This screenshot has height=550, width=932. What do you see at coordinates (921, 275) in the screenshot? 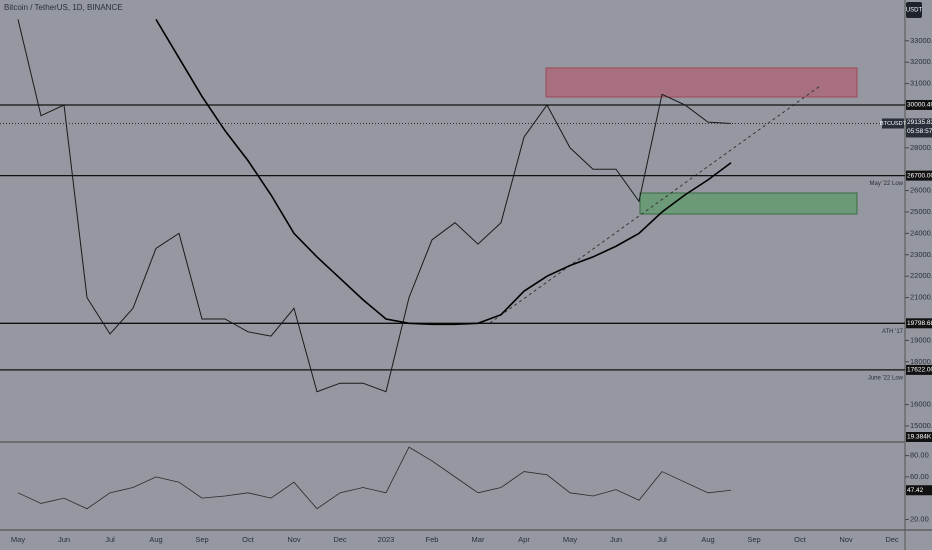
I see `y-tick-label: 22000.00` at bounding box center [921, 275].